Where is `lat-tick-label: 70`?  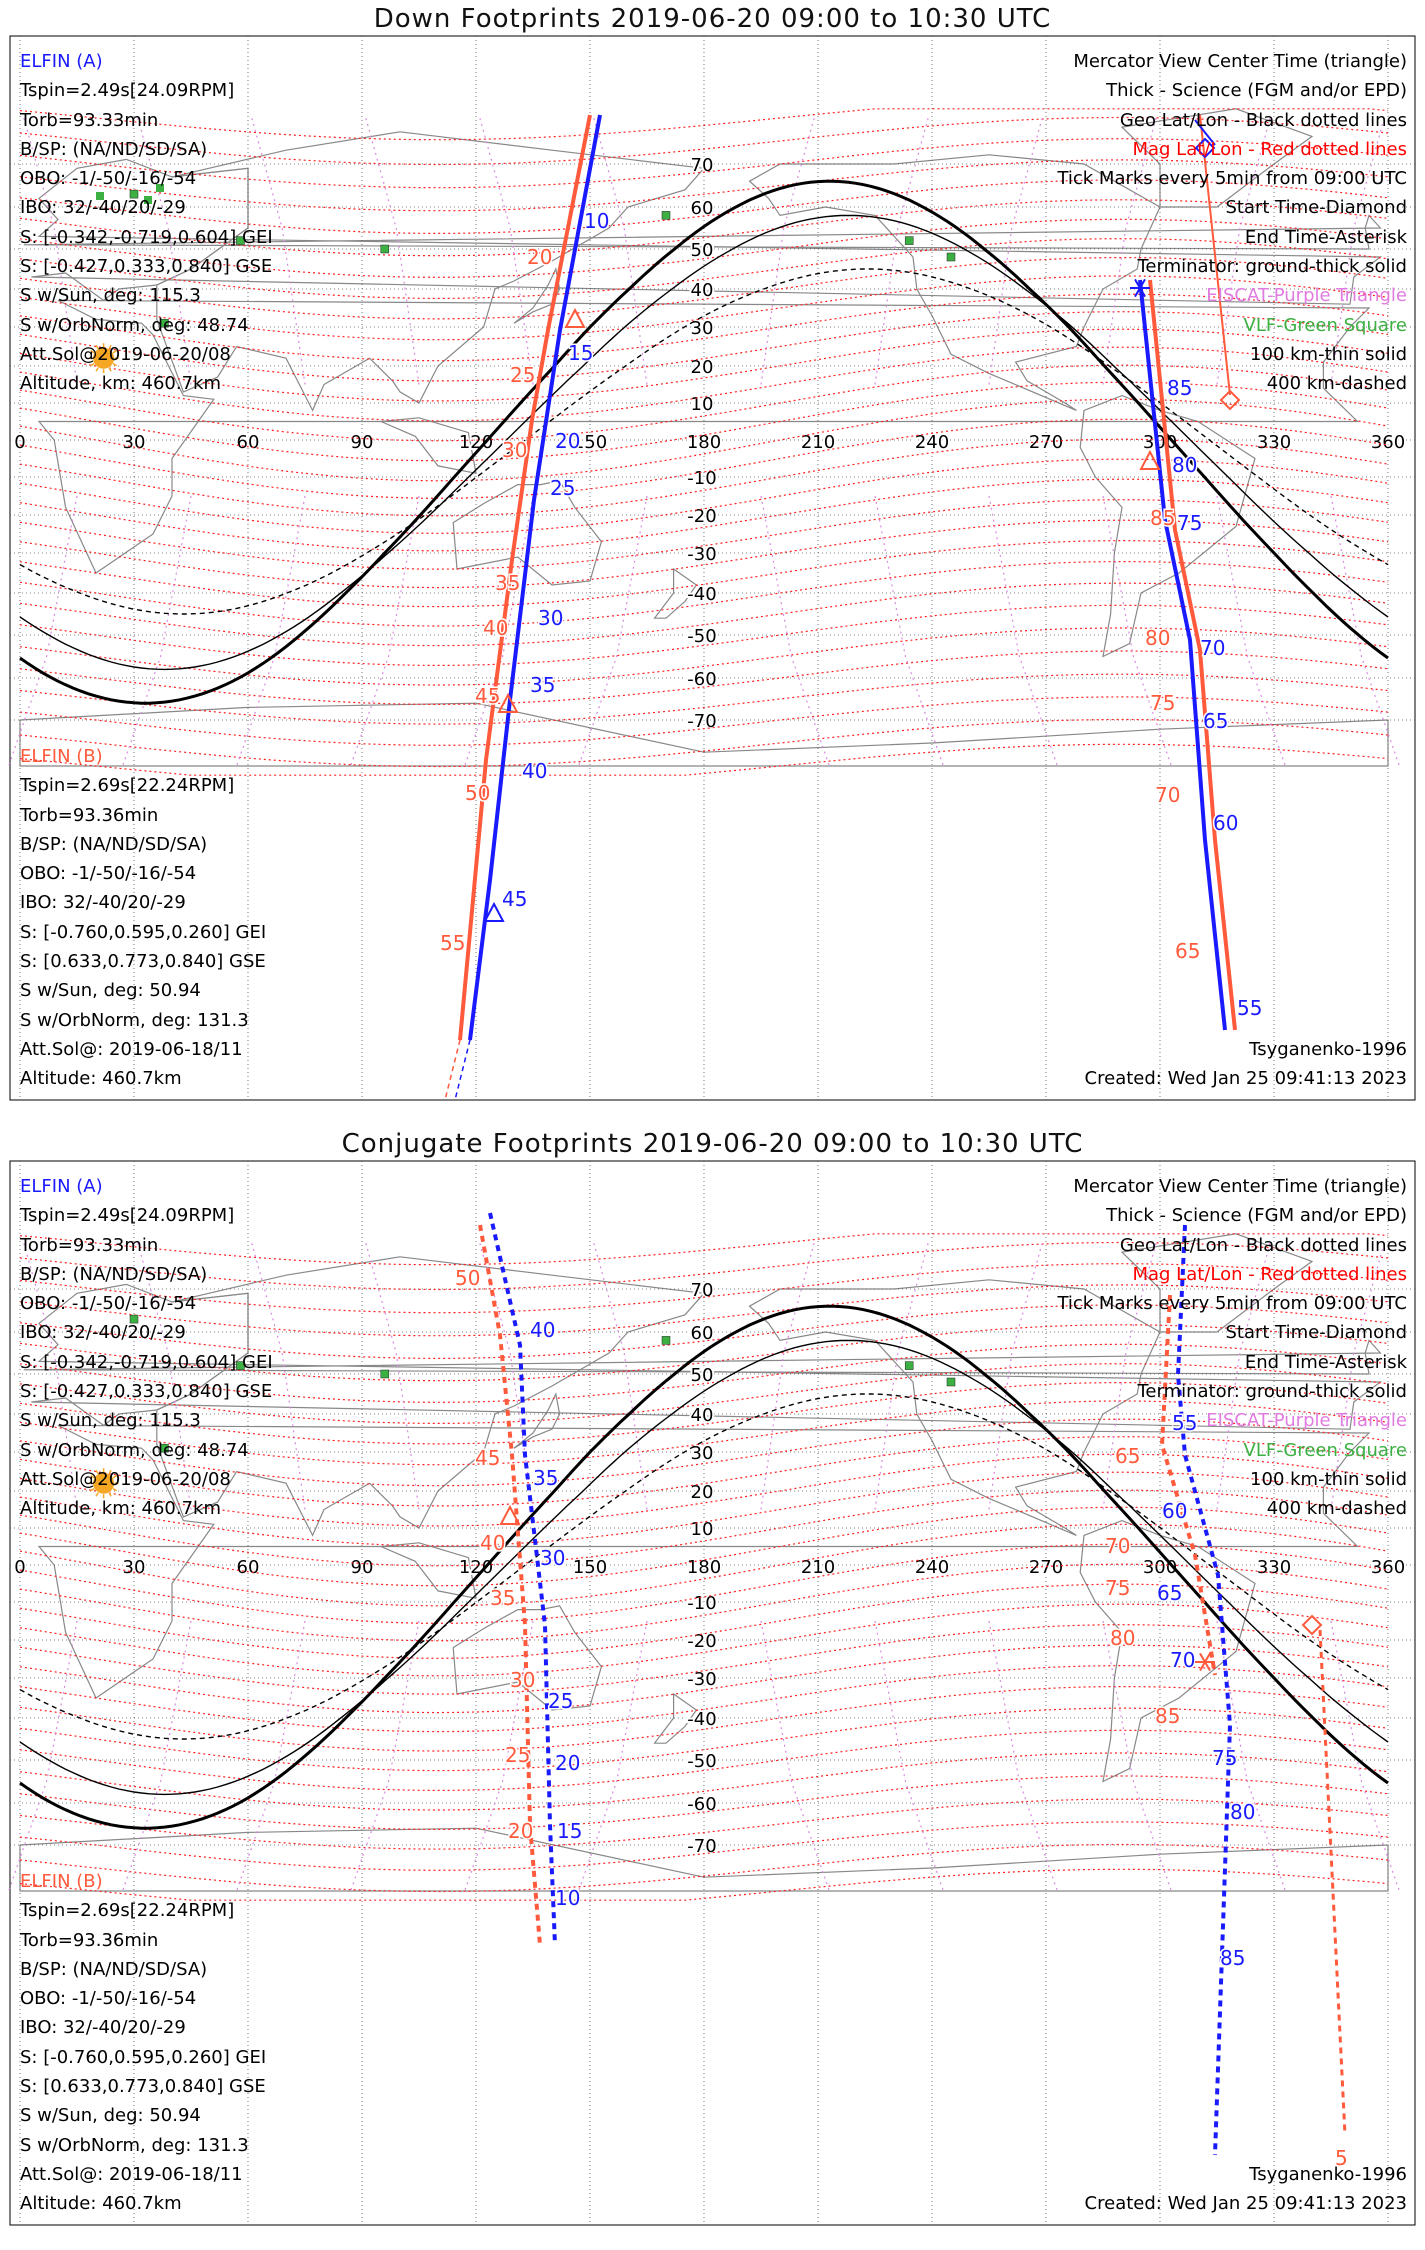 lat-tick-label: 70 is located at coordinates (702, 1290).